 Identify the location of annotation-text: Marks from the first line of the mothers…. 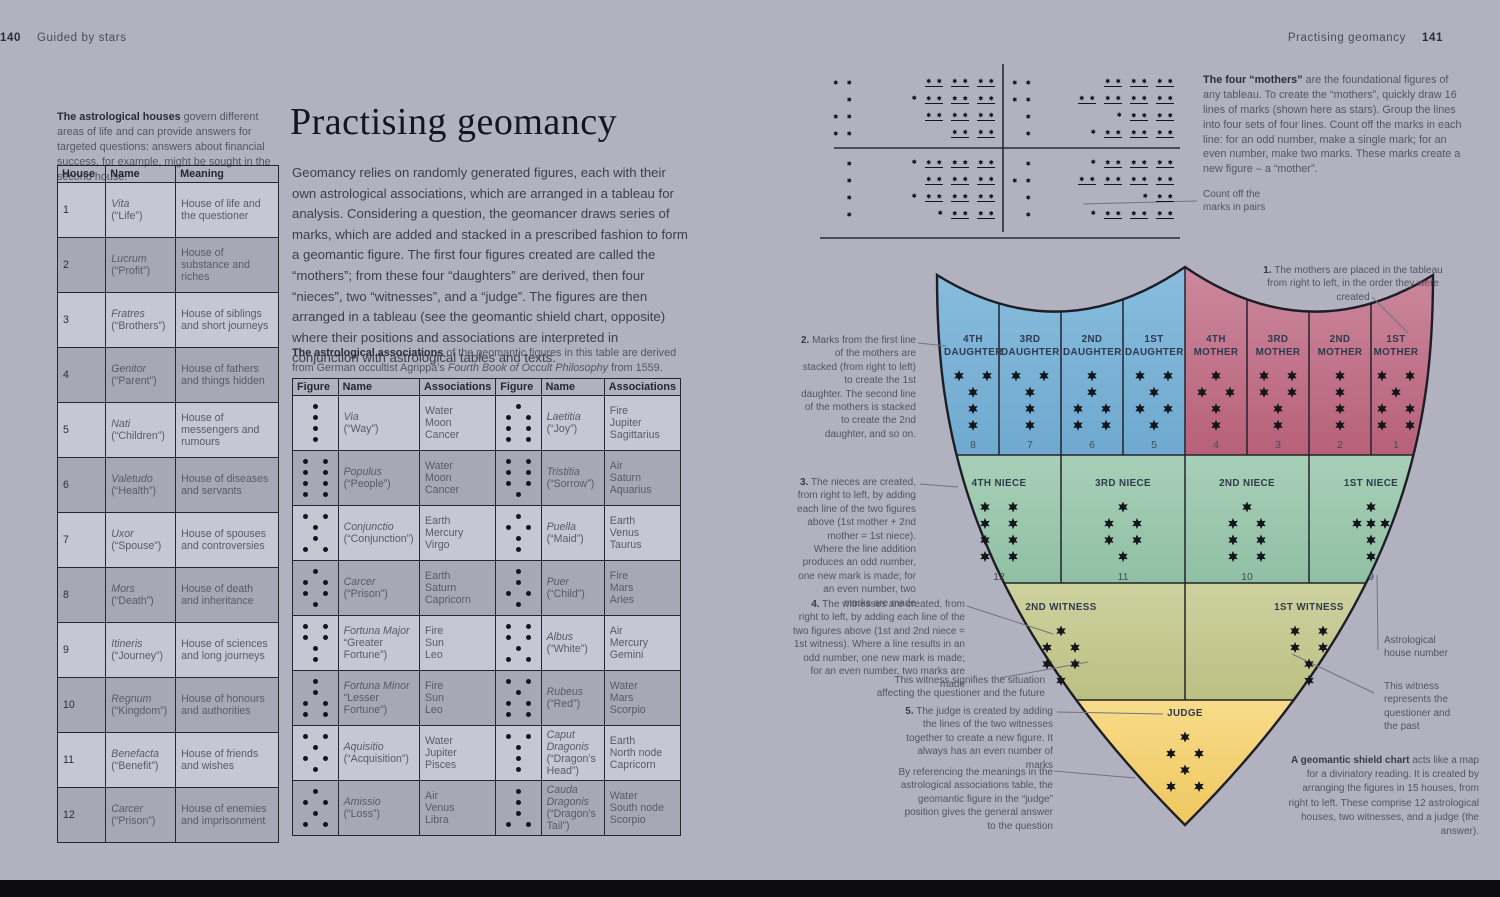
(858, 387).